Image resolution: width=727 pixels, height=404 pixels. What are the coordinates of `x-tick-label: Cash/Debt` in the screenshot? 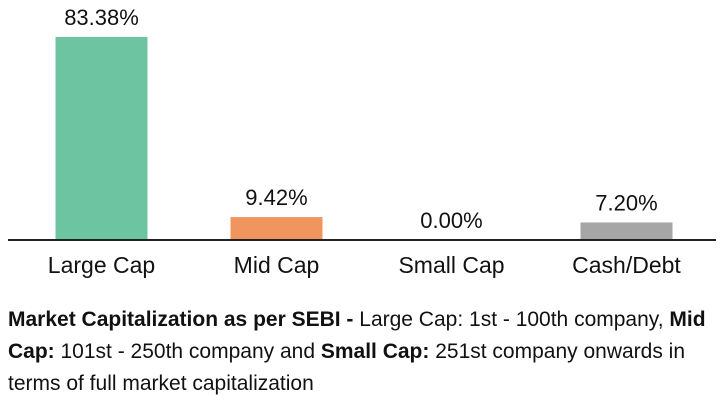 It's located at (626, 265).